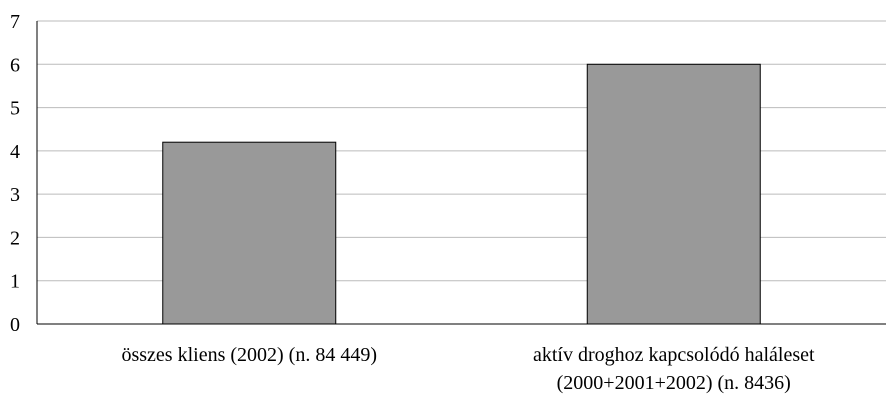  Describe the element at coordinates (15, 152) in the screenshot. I see `y-tick-label: 4` at that location.